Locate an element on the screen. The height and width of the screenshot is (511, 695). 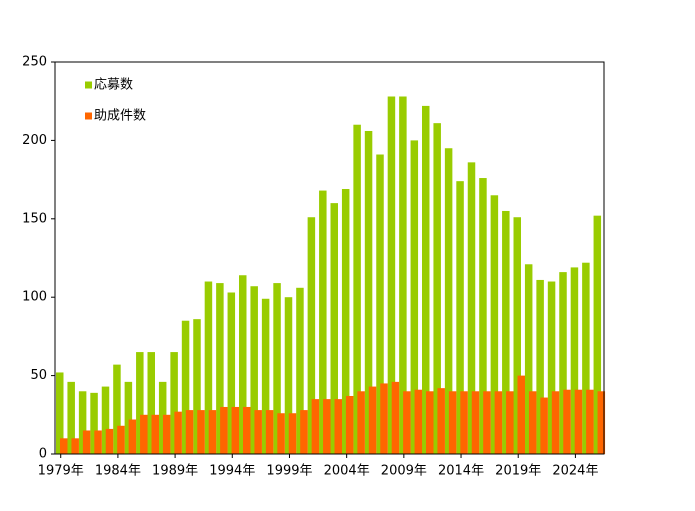
x-tick-label: 2009年 is located at coordinates (404, 471).